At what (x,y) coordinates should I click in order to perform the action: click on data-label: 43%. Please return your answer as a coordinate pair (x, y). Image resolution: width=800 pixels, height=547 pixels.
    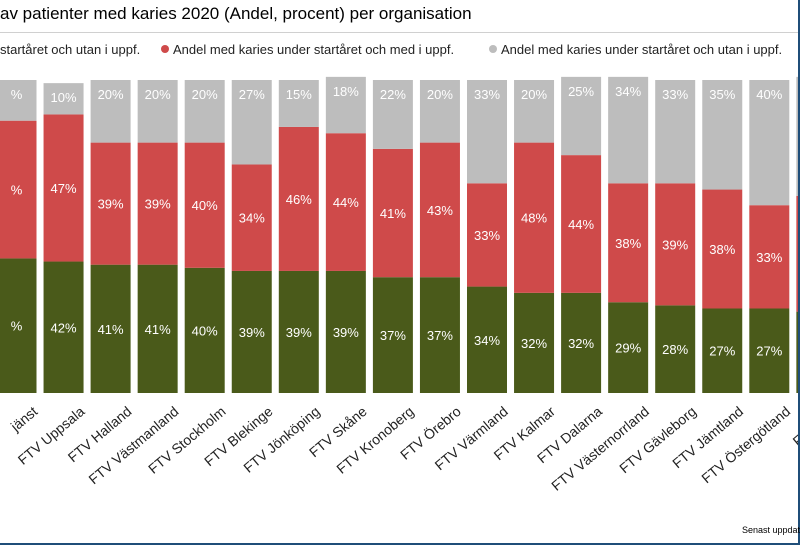
    Looking at the image, I should click on (440, 210).